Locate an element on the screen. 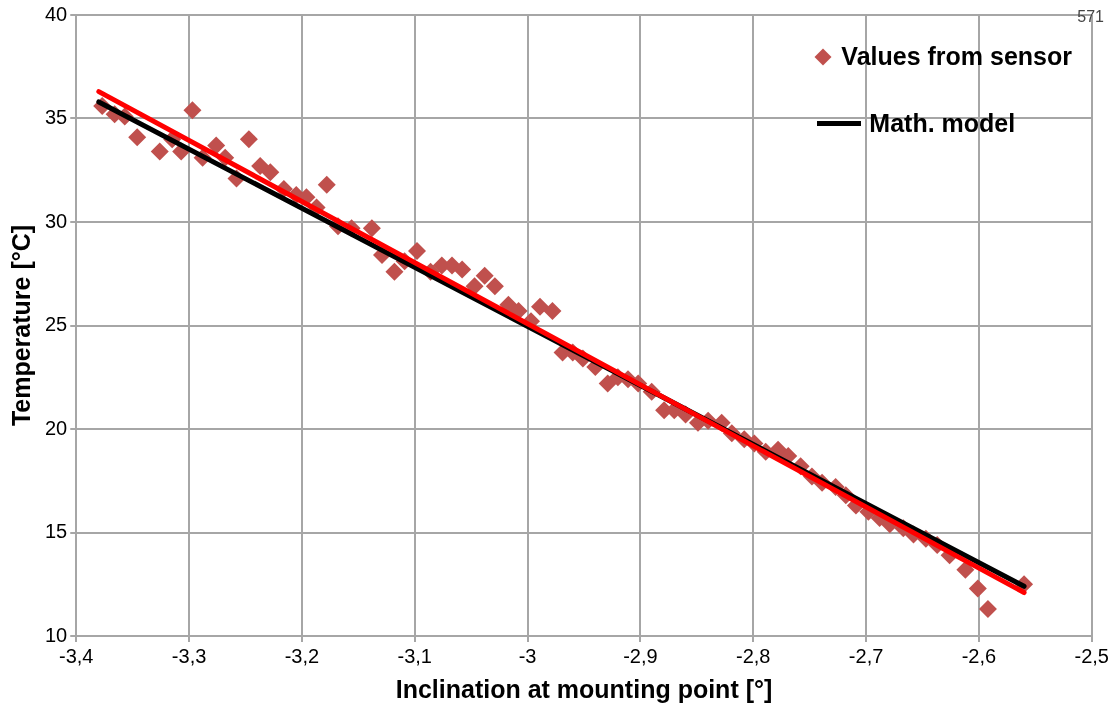  y-axis-title: Temperature [°C] is located at coordinates (20, 325).